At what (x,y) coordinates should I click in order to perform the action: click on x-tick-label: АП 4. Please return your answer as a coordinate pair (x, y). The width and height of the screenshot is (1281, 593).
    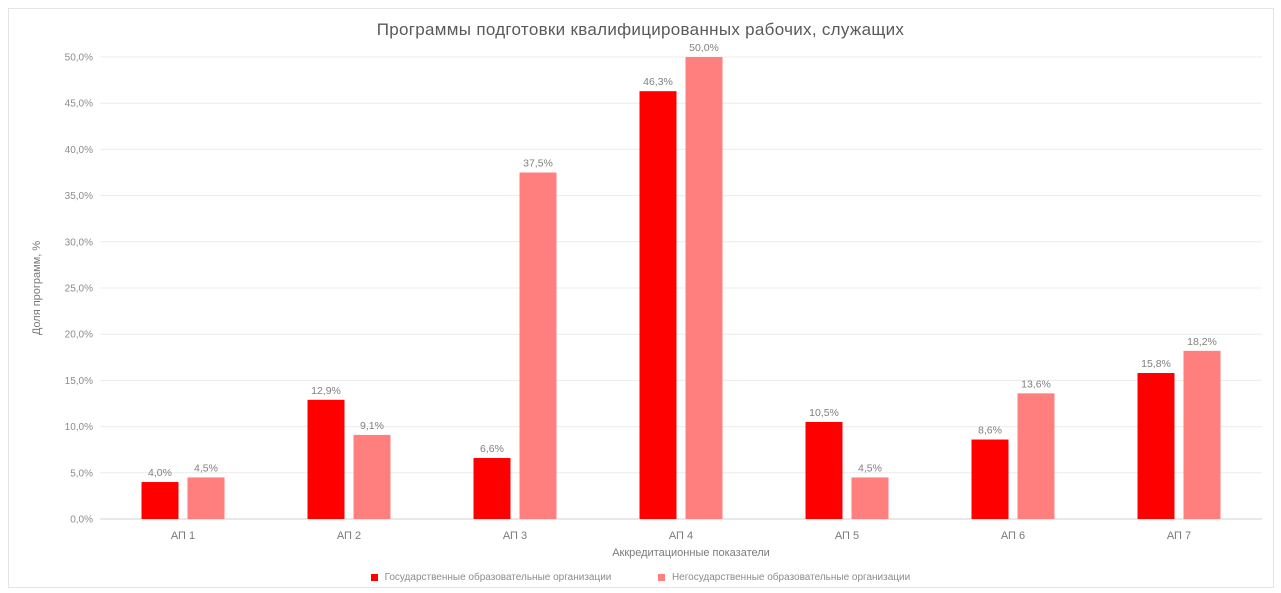
    Looking at the image, I should click on (681, 536).